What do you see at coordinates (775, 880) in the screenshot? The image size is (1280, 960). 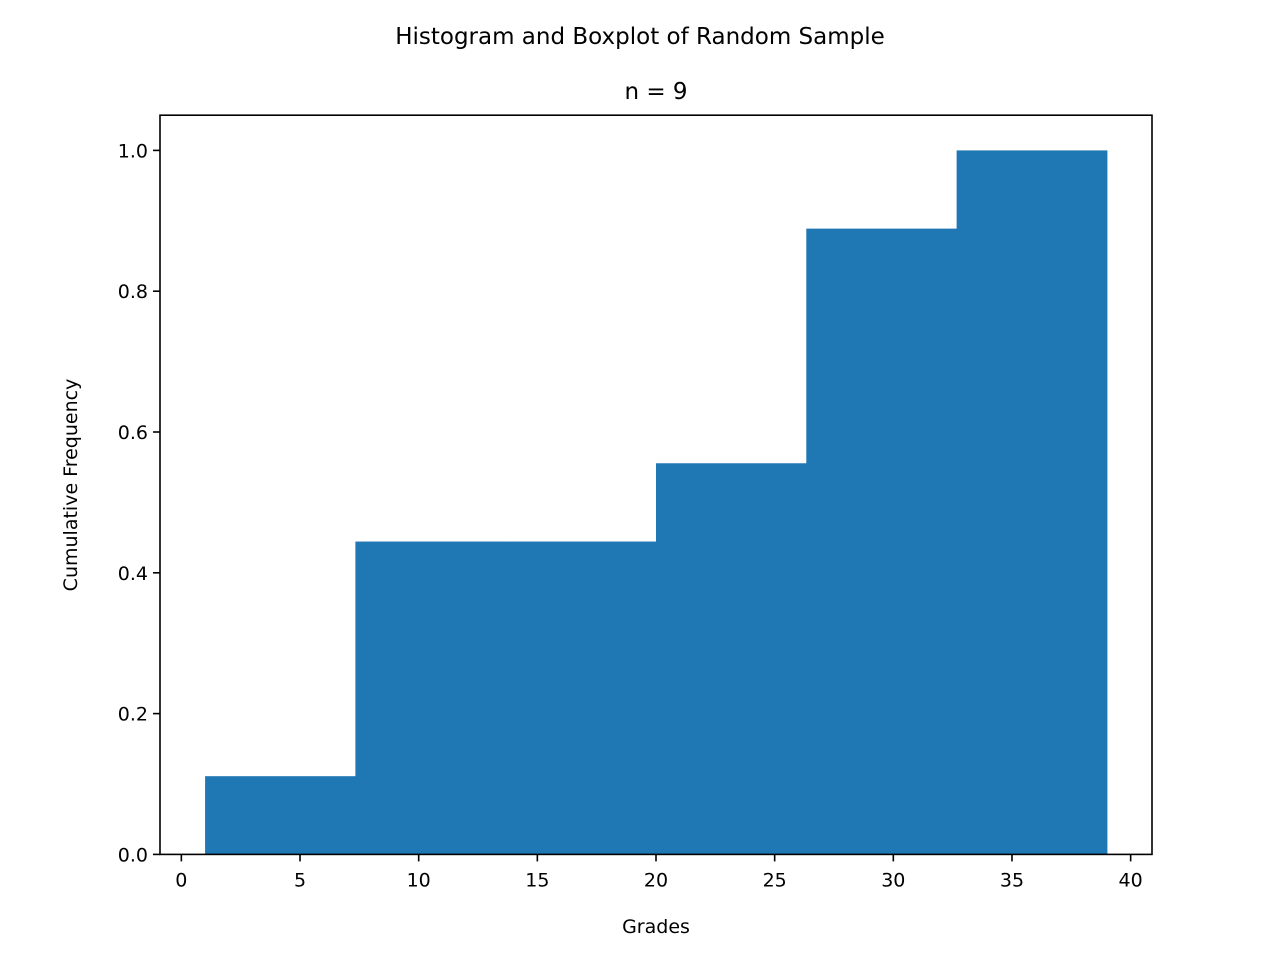 I see `x-tick-label: 25` at bounding box center [775, 880].